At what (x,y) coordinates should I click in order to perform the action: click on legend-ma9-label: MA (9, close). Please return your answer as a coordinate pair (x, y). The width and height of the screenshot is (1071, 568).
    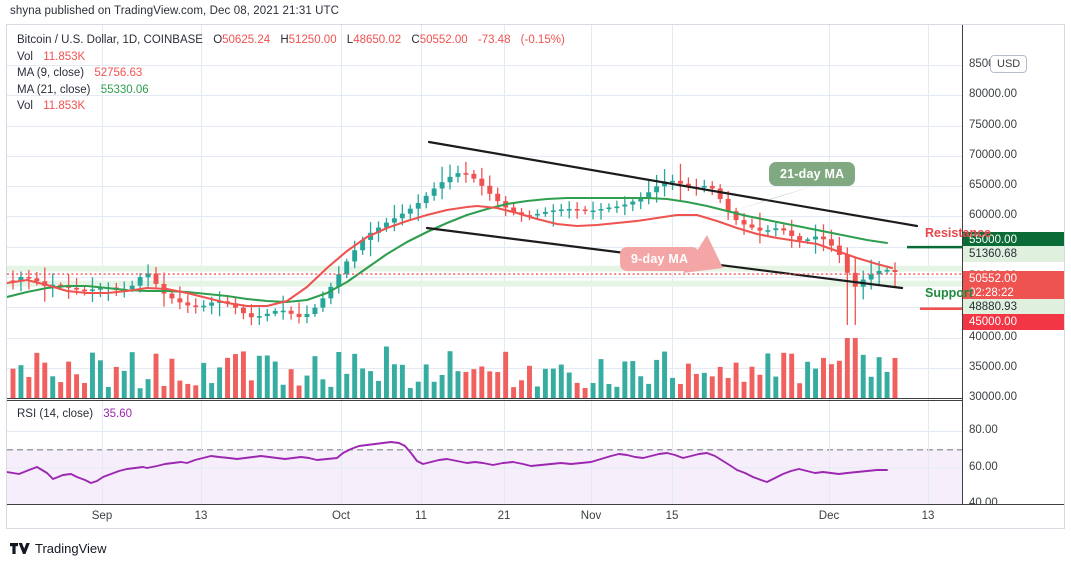
    Looking at the image, I should click on (51, 73).